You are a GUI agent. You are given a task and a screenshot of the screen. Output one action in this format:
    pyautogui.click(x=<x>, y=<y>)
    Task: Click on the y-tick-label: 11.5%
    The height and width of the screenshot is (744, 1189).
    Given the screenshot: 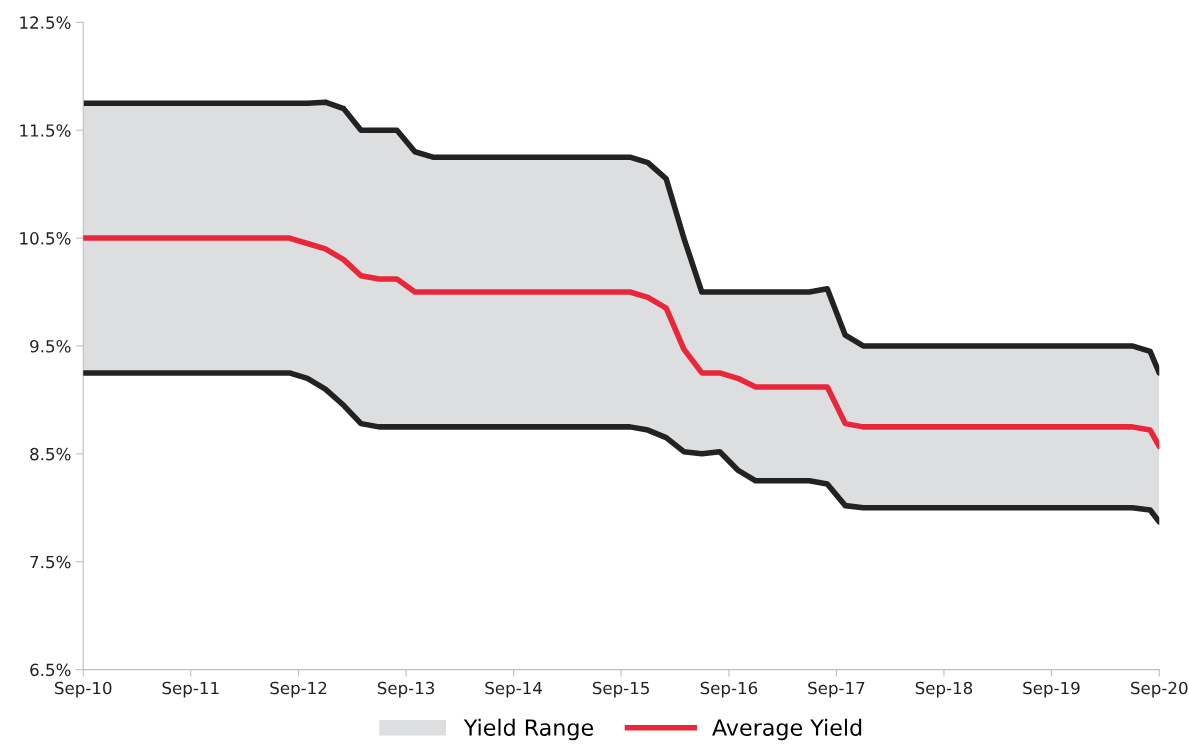 What is the action you would take?
    pyautogui.click(x=45, y=130)
    